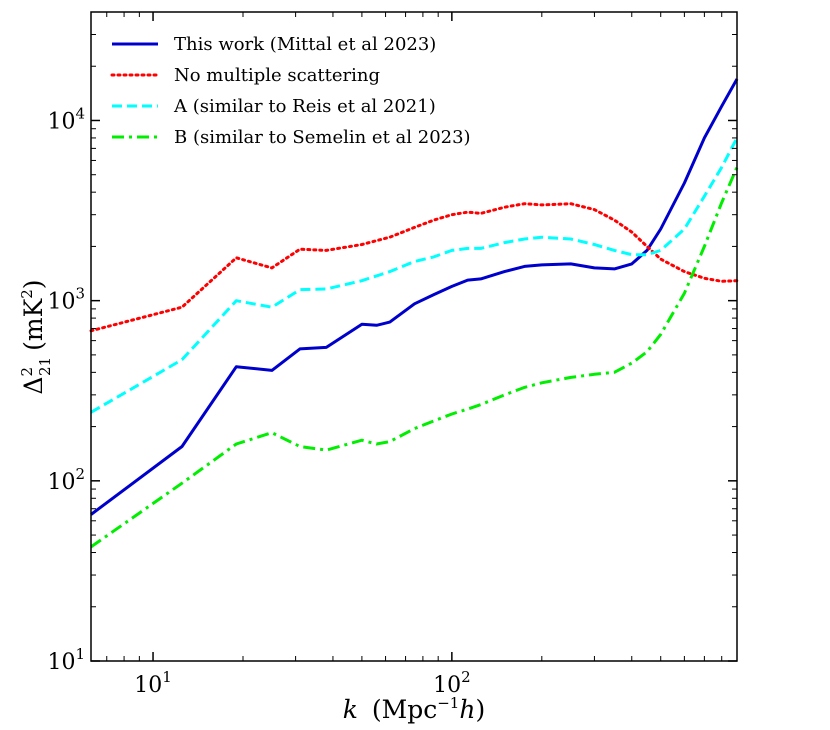 Image resolution: width=830 pixels, height=730 pixels. What do you see at coordinates (33, 319) in the screenshot?
I see `y-axis-title-unit: mK` at bounding box center [33, 319].